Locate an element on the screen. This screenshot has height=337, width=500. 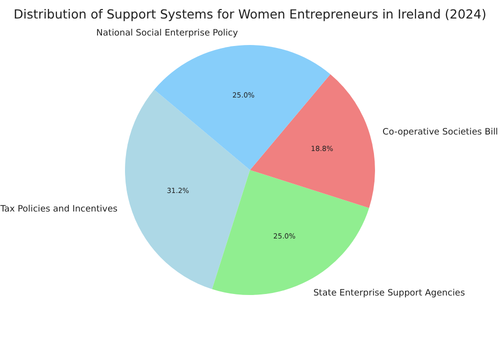
chart-title: Distribution of Support Systems for Women Entrepreneurs in Ireland (2024) is located at coordinates (250, 14).